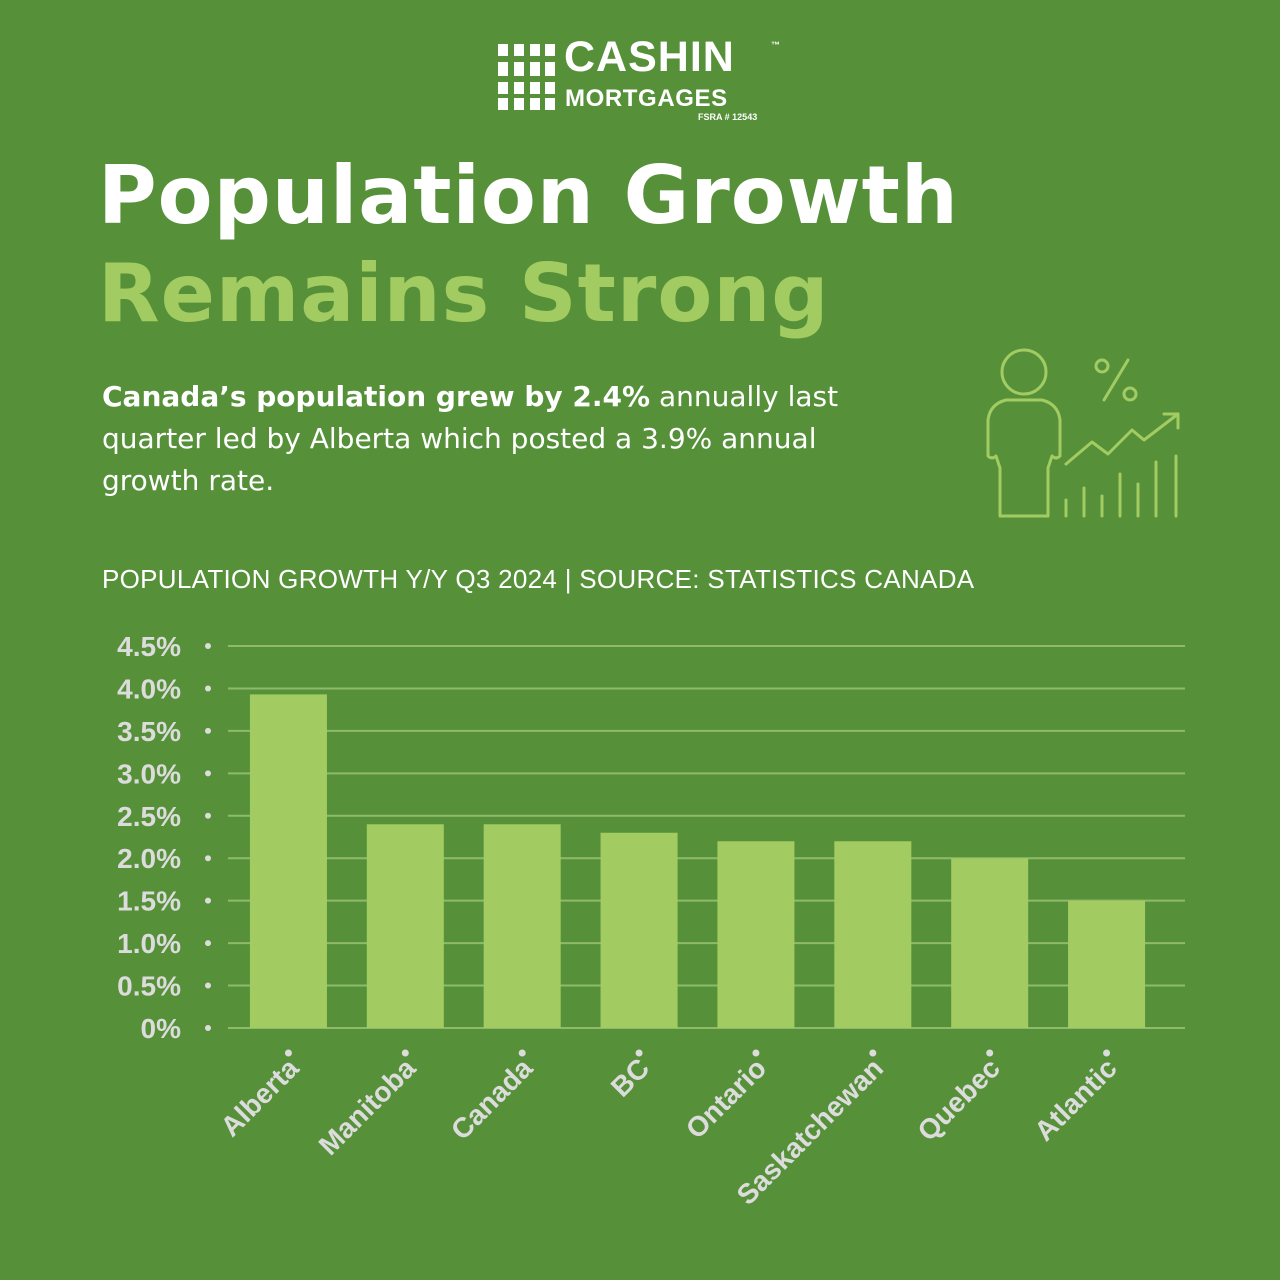 The image size is (1280, 1280). What do you see at coordinates (149, 773) in the screenshot?
I see `y-tick-label: 3.0%` at bounding box center [149, 773].